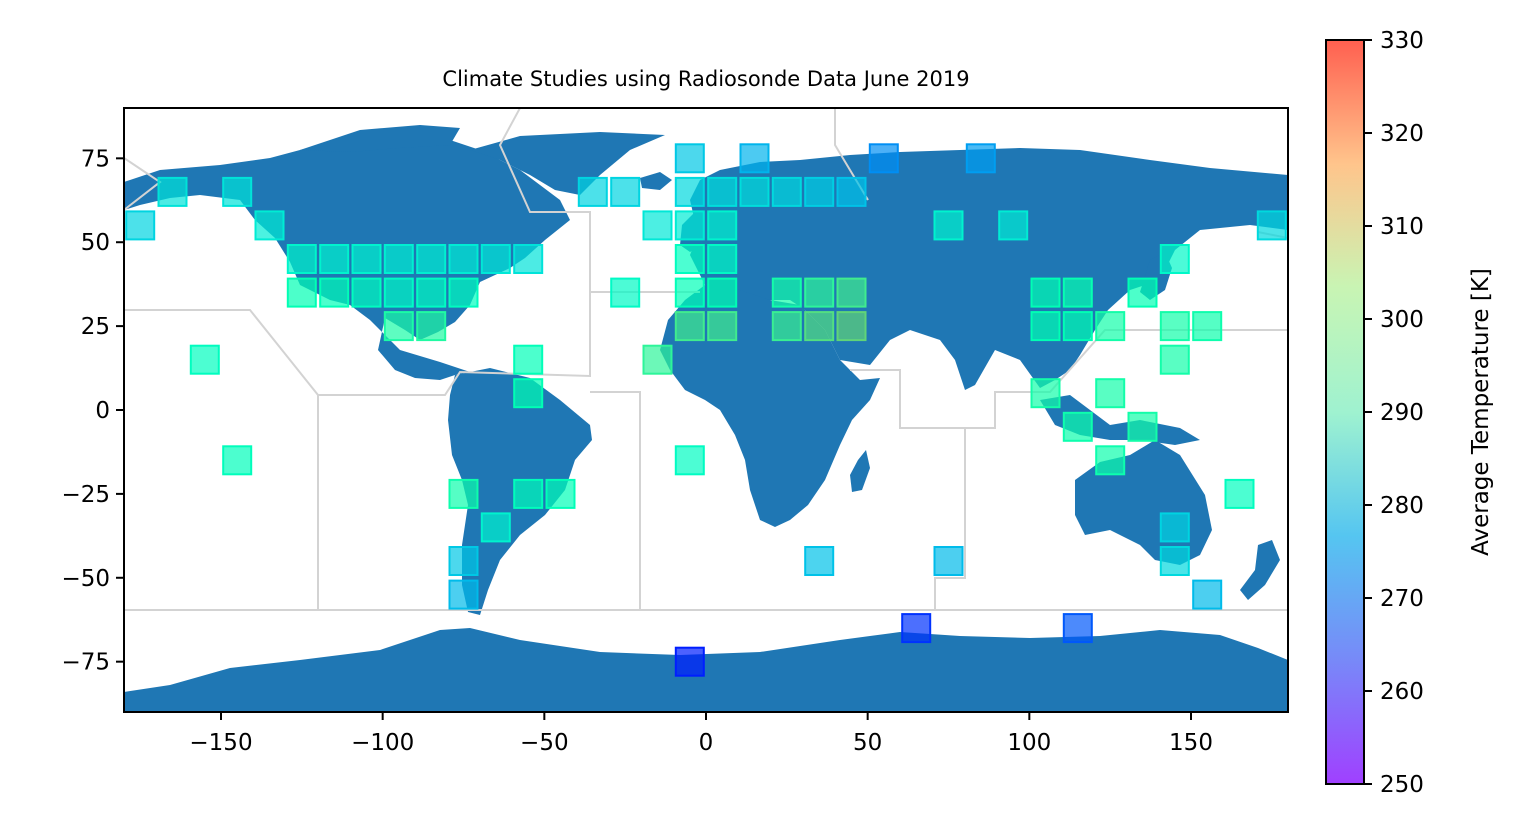 The width and height of the screenshot is (1526, 828). Describe the element at coordinates (1481, 412) in the screenshot. I see `colorbar-label: Average Temperature [K]` at that location.